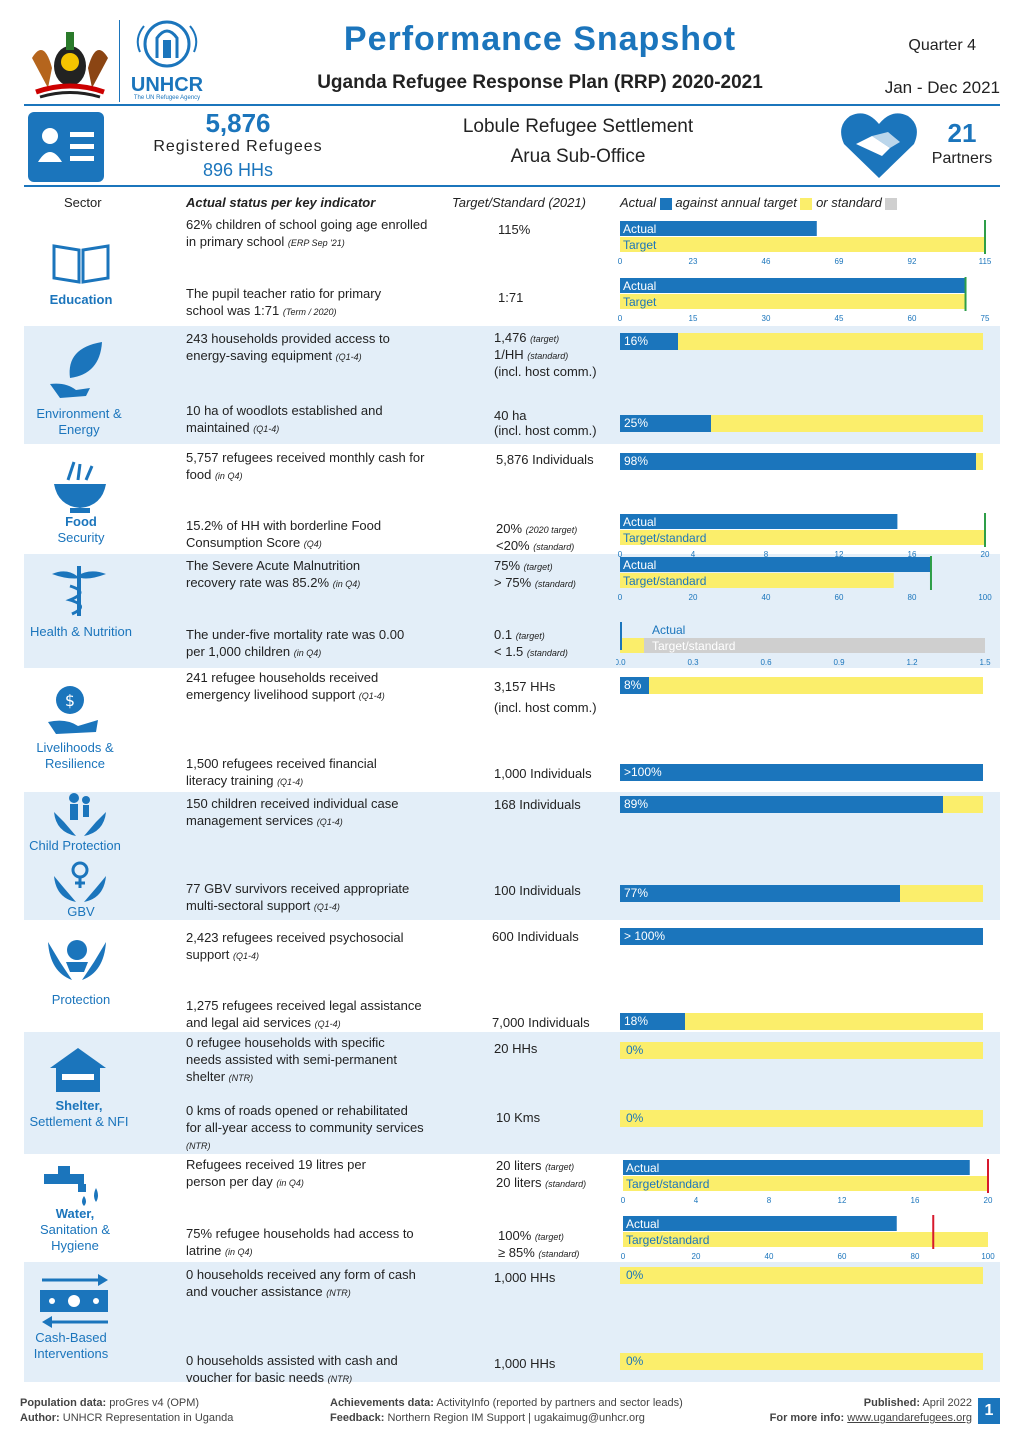 The height and width of the screenshot is (1449, 1024). I want to click on website-link: www.ugandarefugees.org, so click(909, 1418).